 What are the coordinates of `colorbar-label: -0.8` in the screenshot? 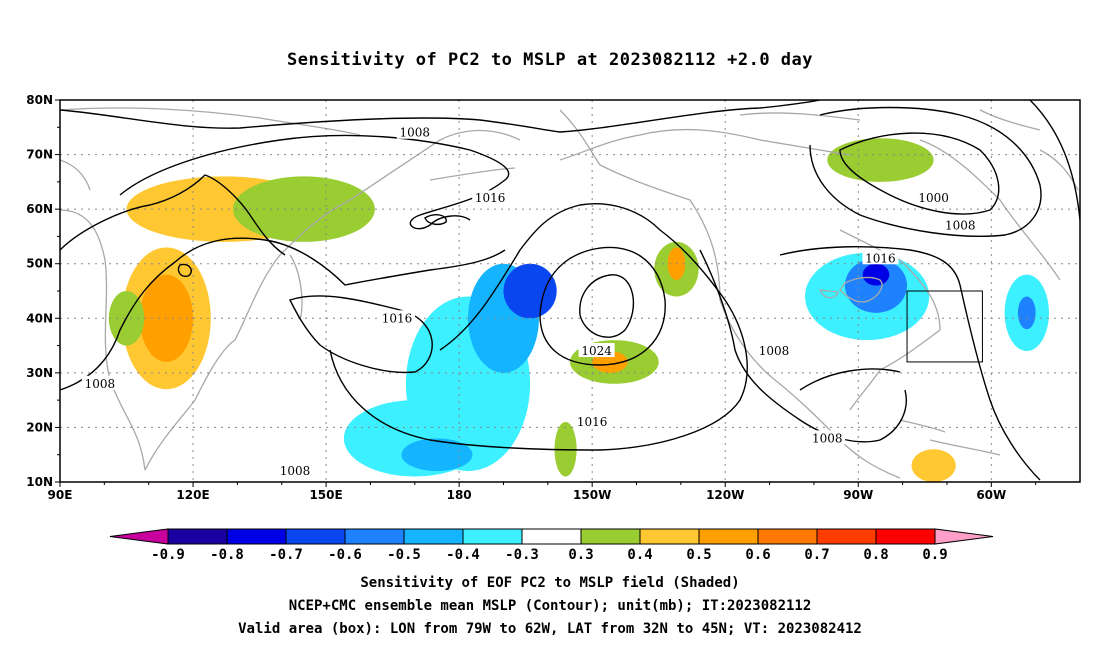 It's located at (227, 555).